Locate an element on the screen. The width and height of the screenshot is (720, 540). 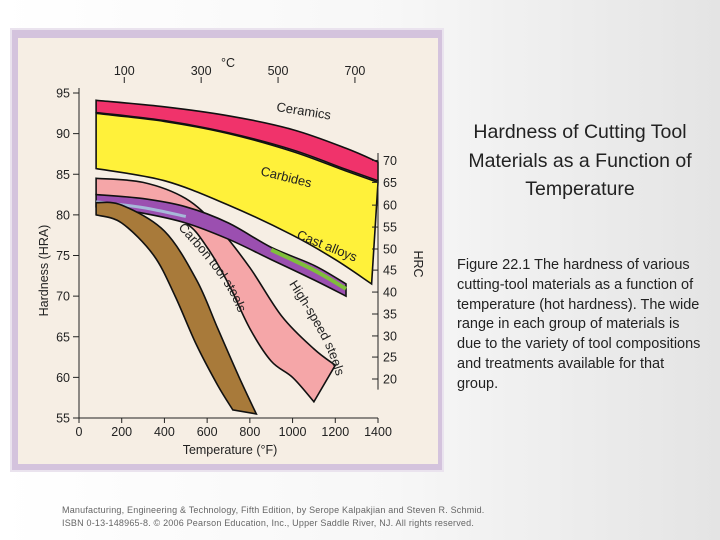
curve-label-ceramics: Ceramics is located at coordinates (304, 110).